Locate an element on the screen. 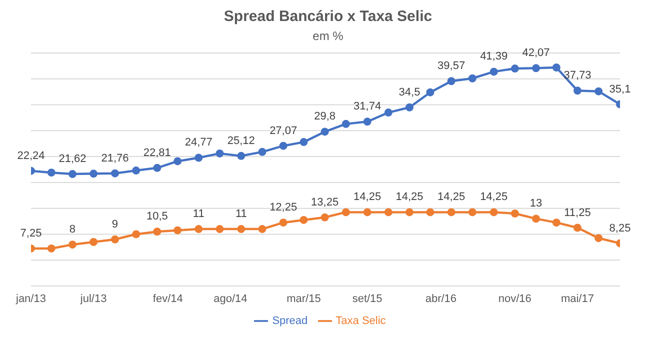 The width and height of the screenshot is (656, 341). x-tick-label: jan/13 is located at coordinates (30, 298).